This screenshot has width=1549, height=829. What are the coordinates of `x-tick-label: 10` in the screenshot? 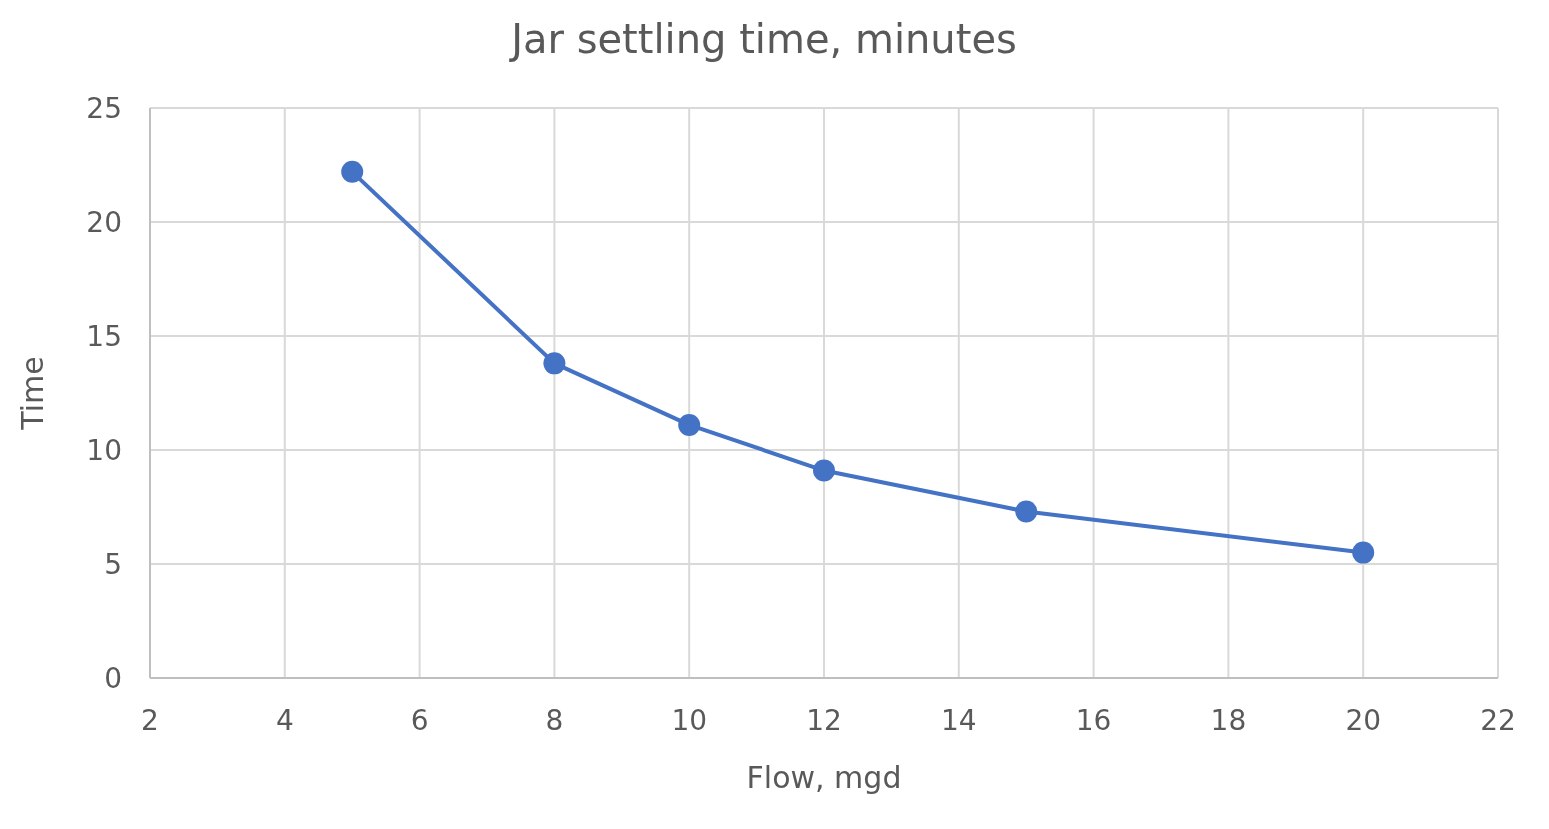 It's located at (689, 720).